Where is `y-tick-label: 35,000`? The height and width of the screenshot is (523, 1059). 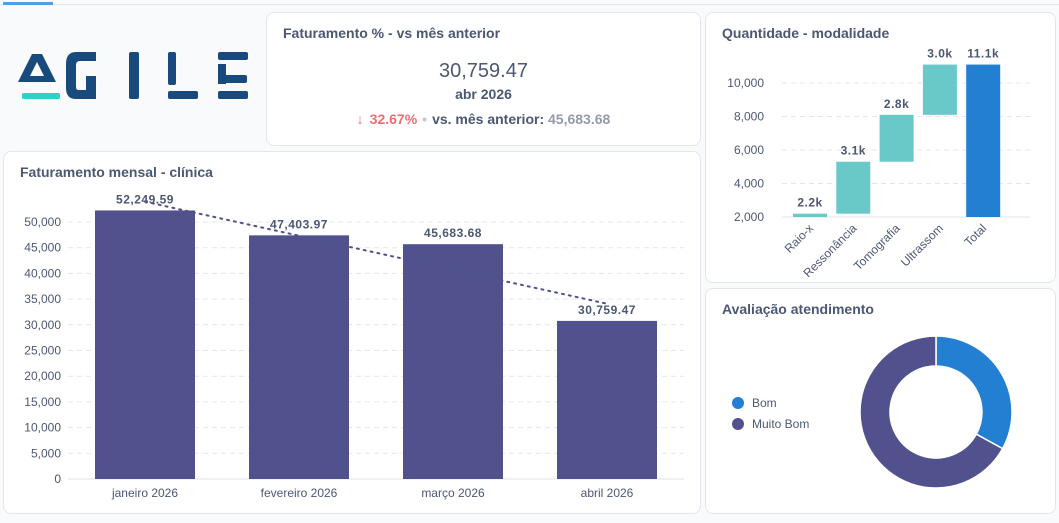 y-tick-label: 35,000 is located at coordinates (42, 299).